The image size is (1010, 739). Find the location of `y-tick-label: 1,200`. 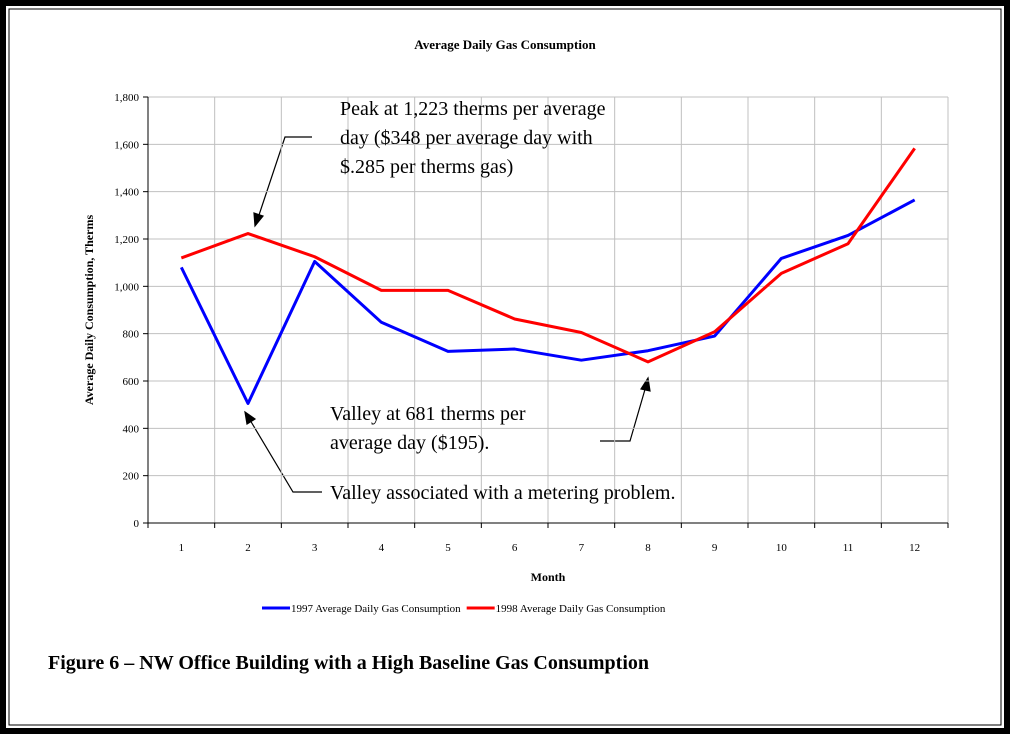

y-tick-label: 1,200 is located at coordinates (126, 240).